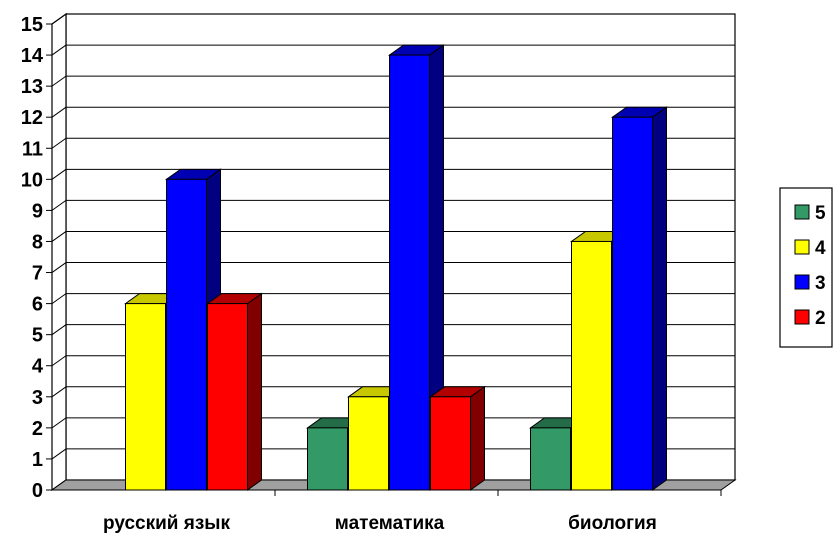  Describe the element at coordinates (32, 56) in the screenshot. I see `y-tick-label: 14` at that location.